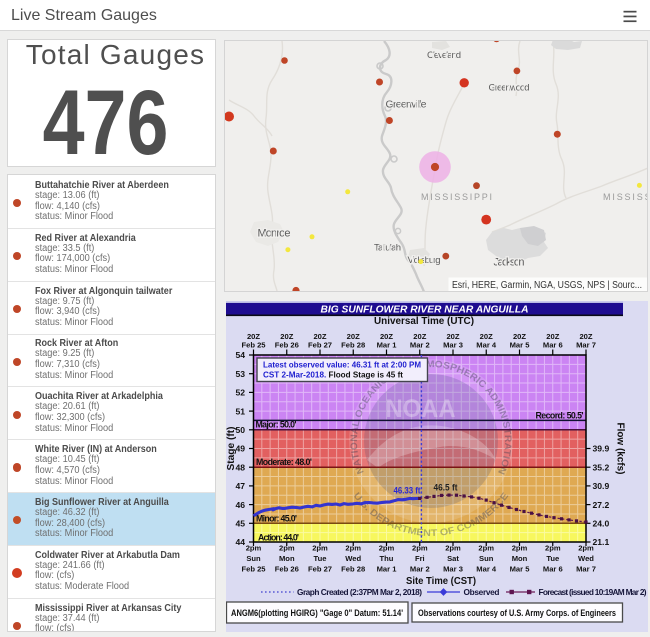  I want to click on svg-text: Record: 50.5', so click(560, 416).